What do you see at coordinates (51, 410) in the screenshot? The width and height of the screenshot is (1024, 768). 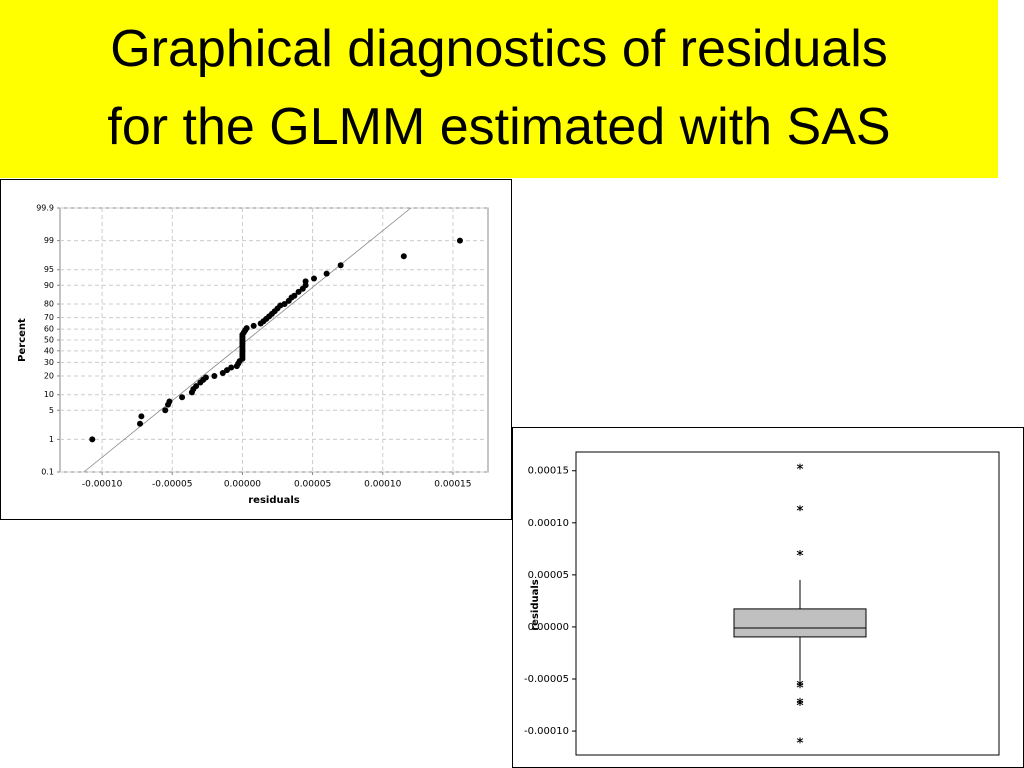 I see `y-tick-label: 5` at bounding box center [51, 410].